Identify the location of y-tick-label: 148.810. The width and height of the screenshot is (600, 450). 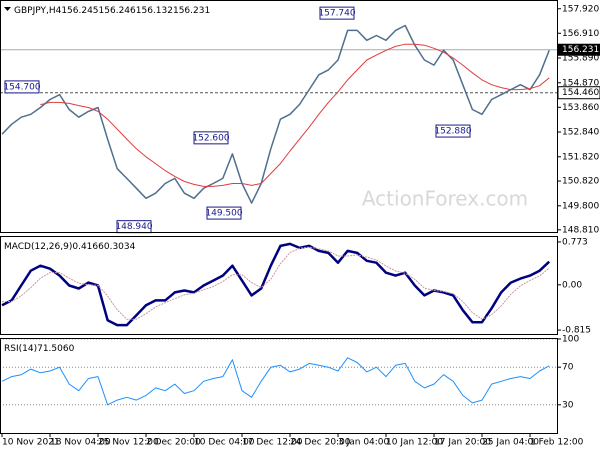
(580, 230).